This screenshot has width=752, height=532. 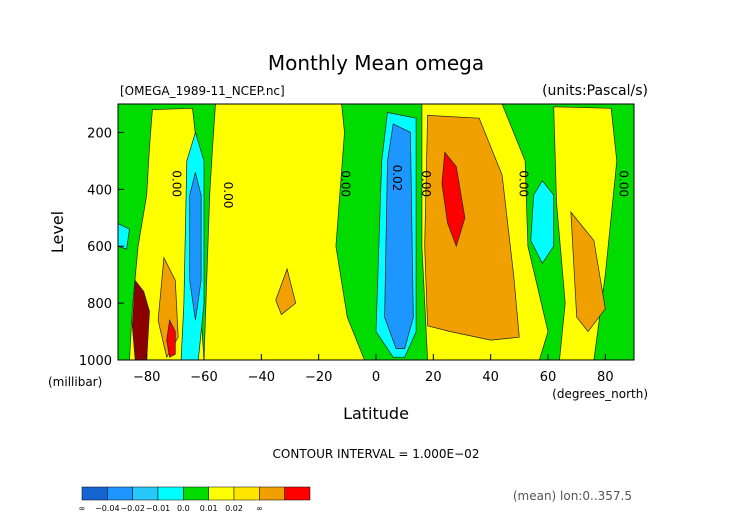 I want to click on y-tick-label: 800, so click(x=99, y=304).